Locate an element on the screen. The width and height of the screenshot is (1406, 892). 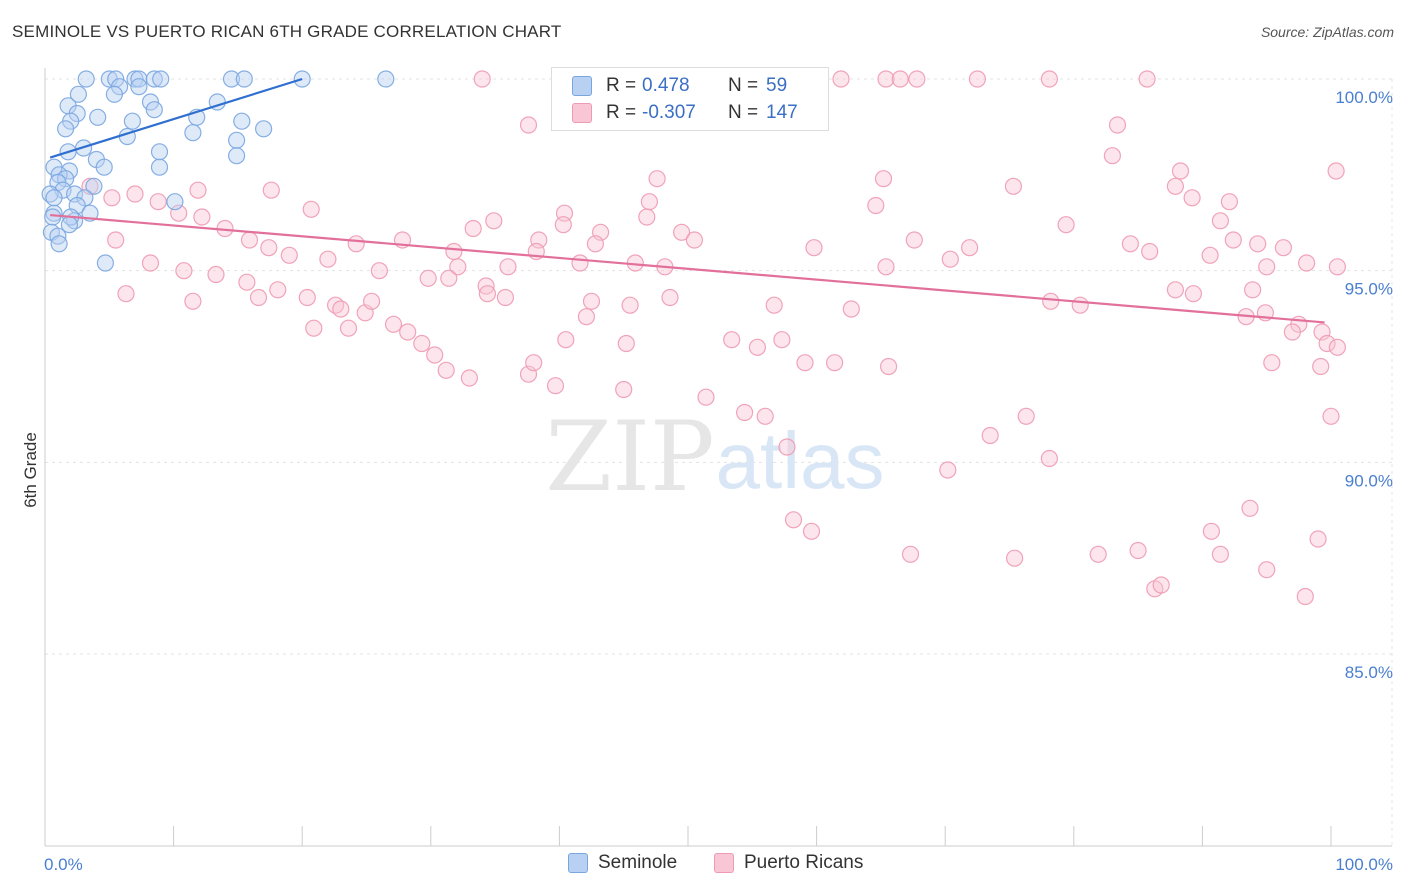
legend-item-seminole: Seminole is located at coordinates (622, 863).